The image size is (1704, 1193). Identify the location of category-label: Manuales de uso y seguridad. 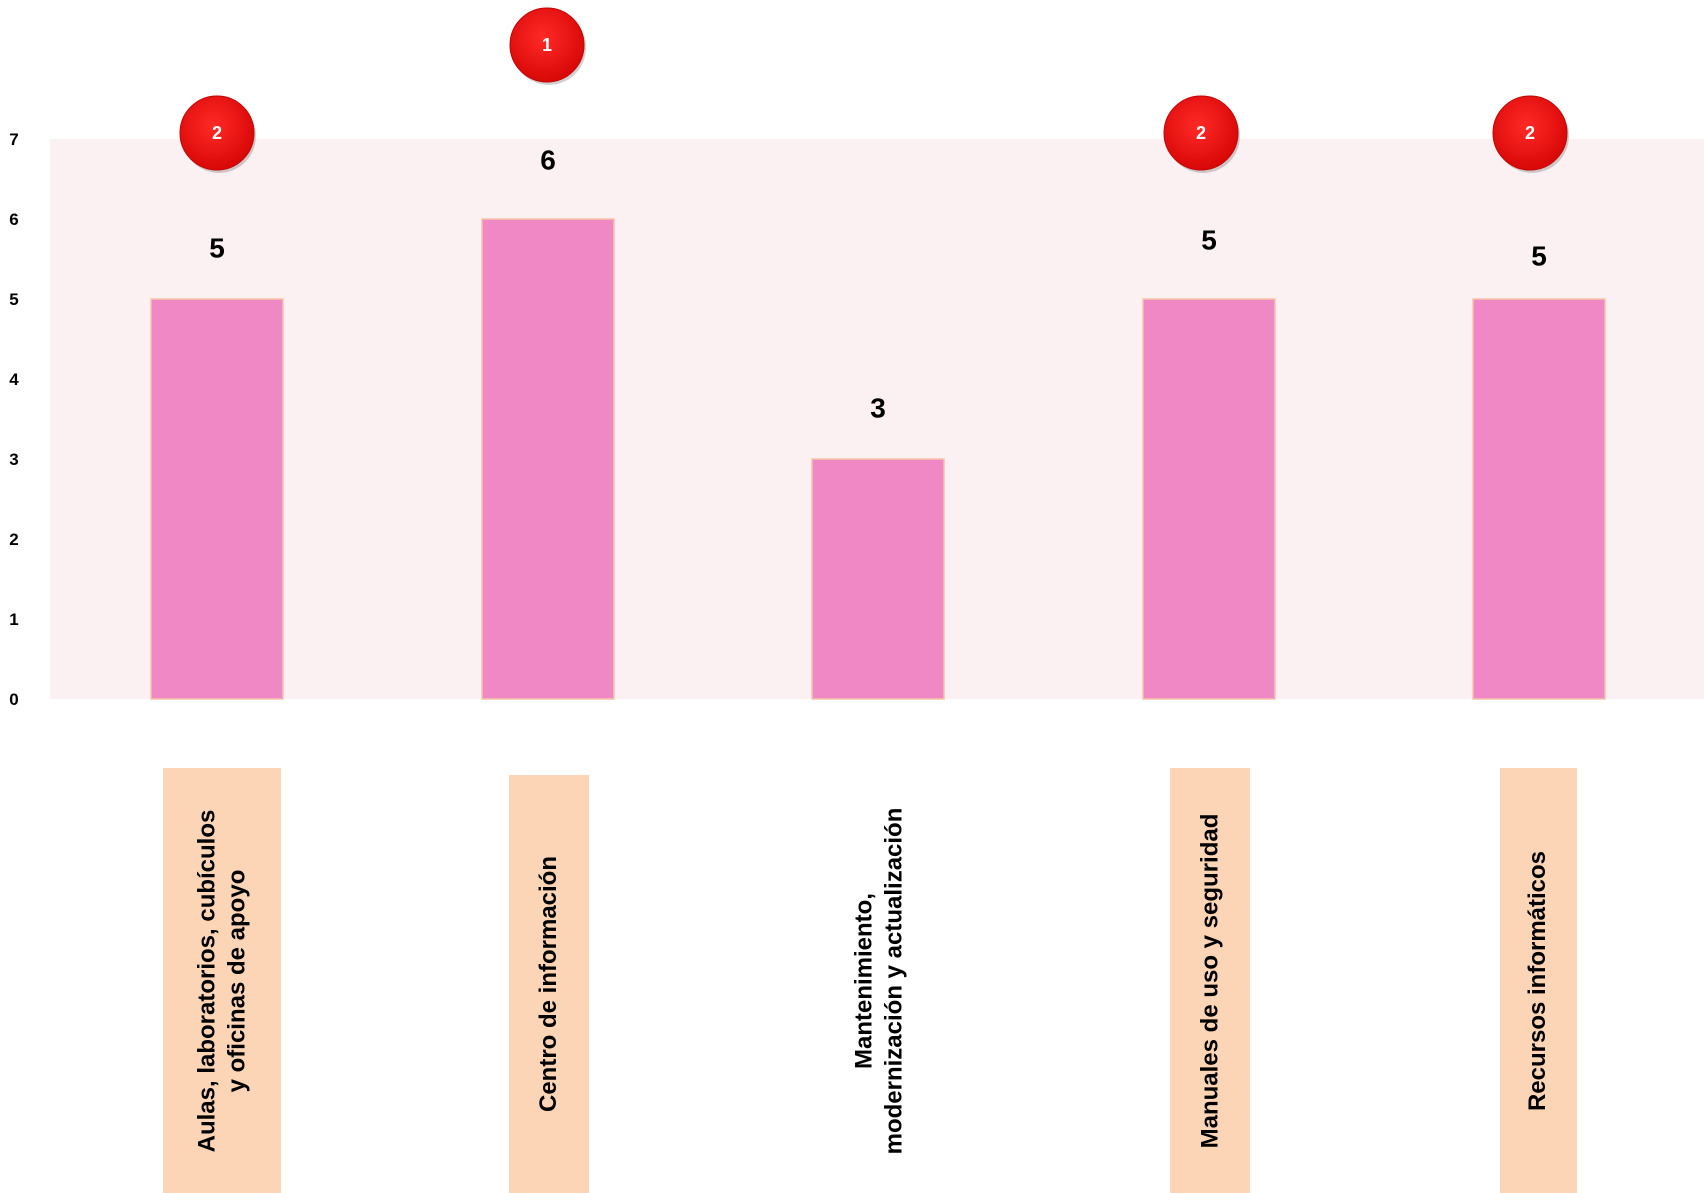
(1210, 980).